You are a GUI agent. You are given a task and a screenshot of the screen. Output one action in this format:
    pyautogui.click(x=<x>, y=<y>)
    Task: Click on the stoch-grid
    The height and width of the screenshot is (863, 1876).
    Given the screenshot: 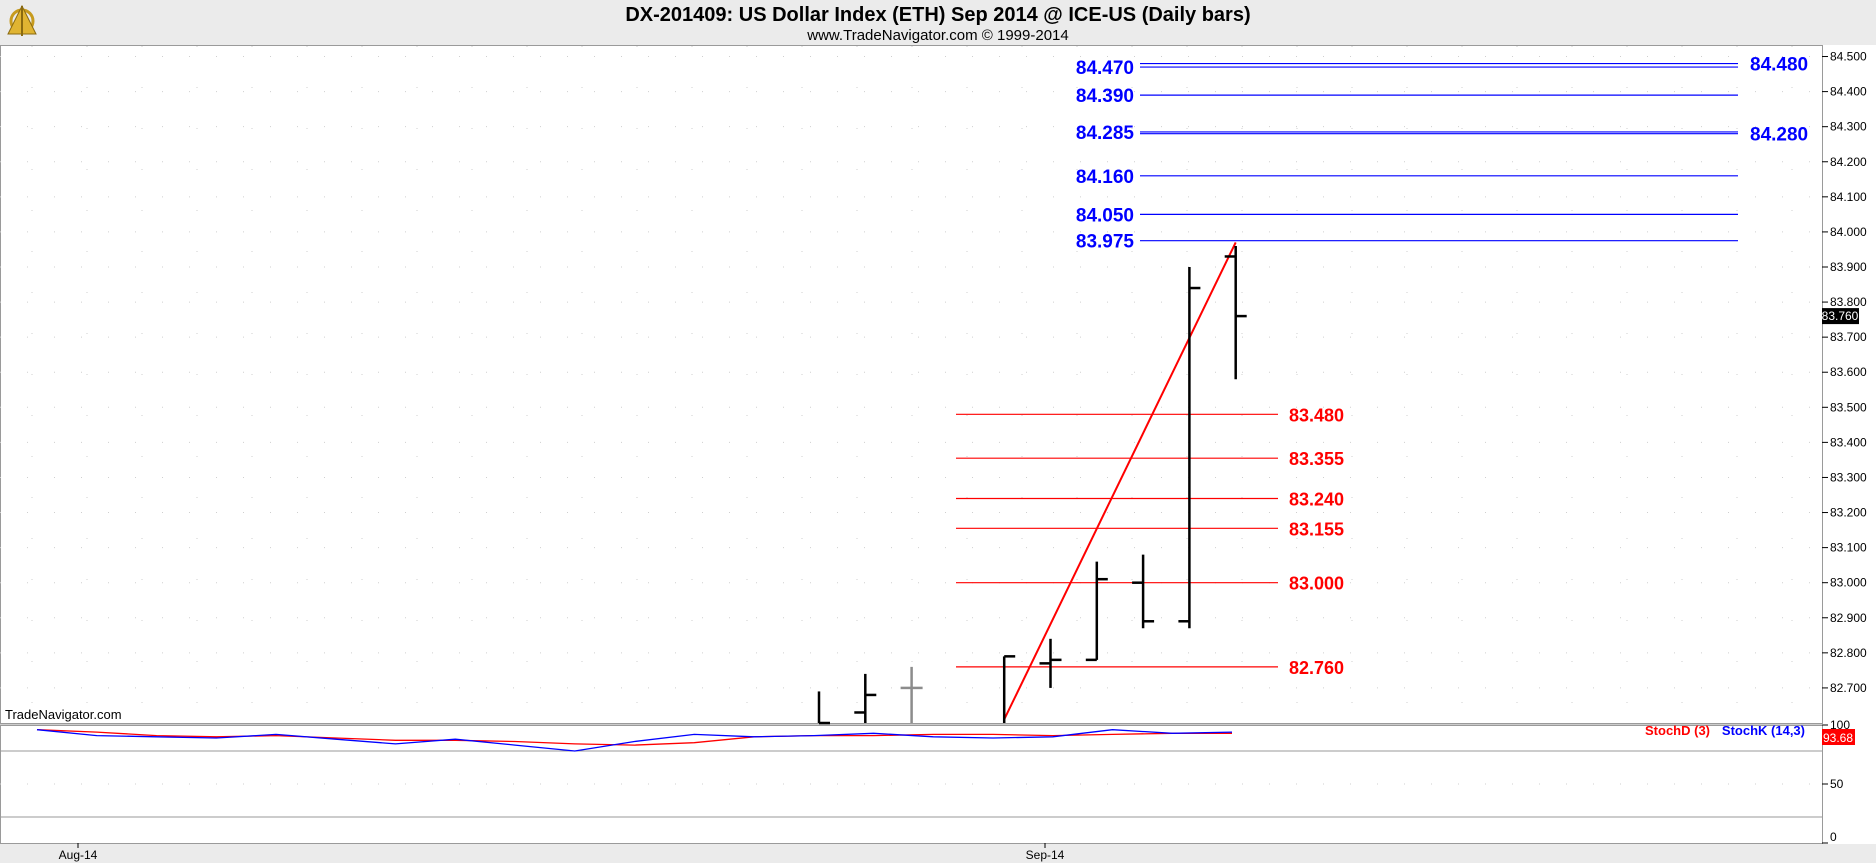 What is the action you would take?
    pyautogui.click(x=911, y=784)
    